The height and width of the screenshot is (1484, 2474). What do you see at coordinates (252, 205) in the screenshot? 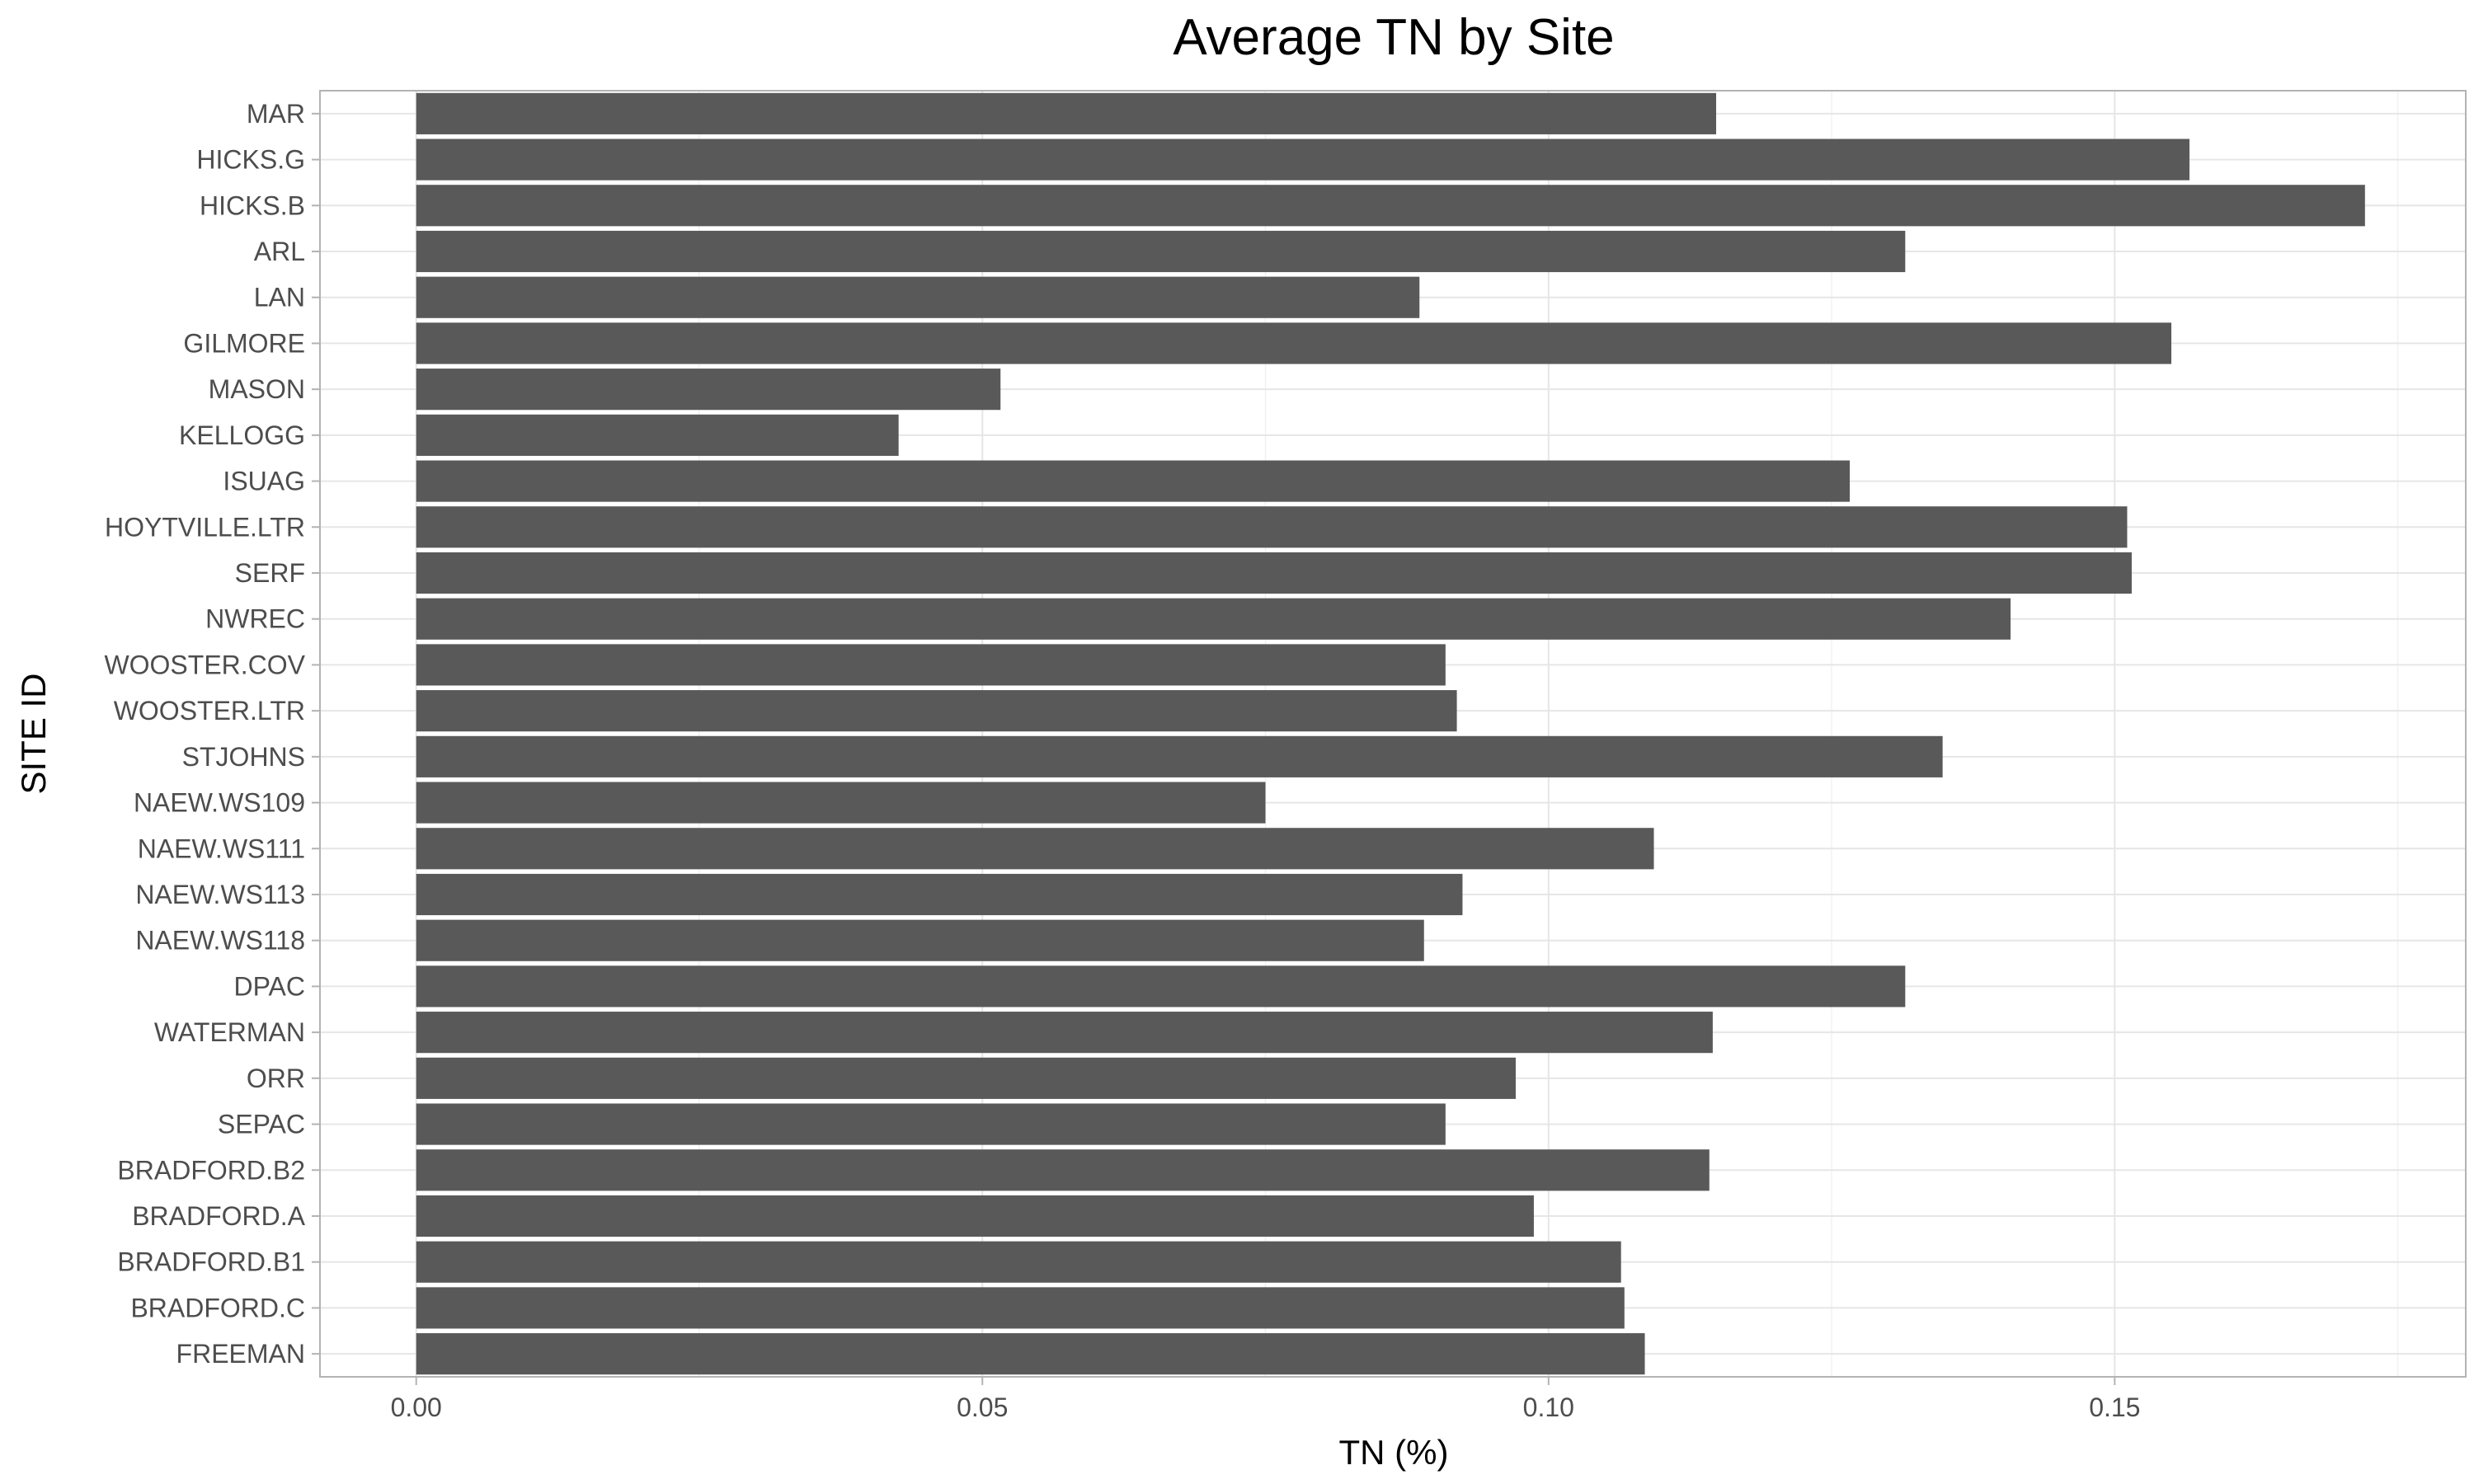
I see `y-tick-label: HICKS.B` at bounding box center [252, 205].